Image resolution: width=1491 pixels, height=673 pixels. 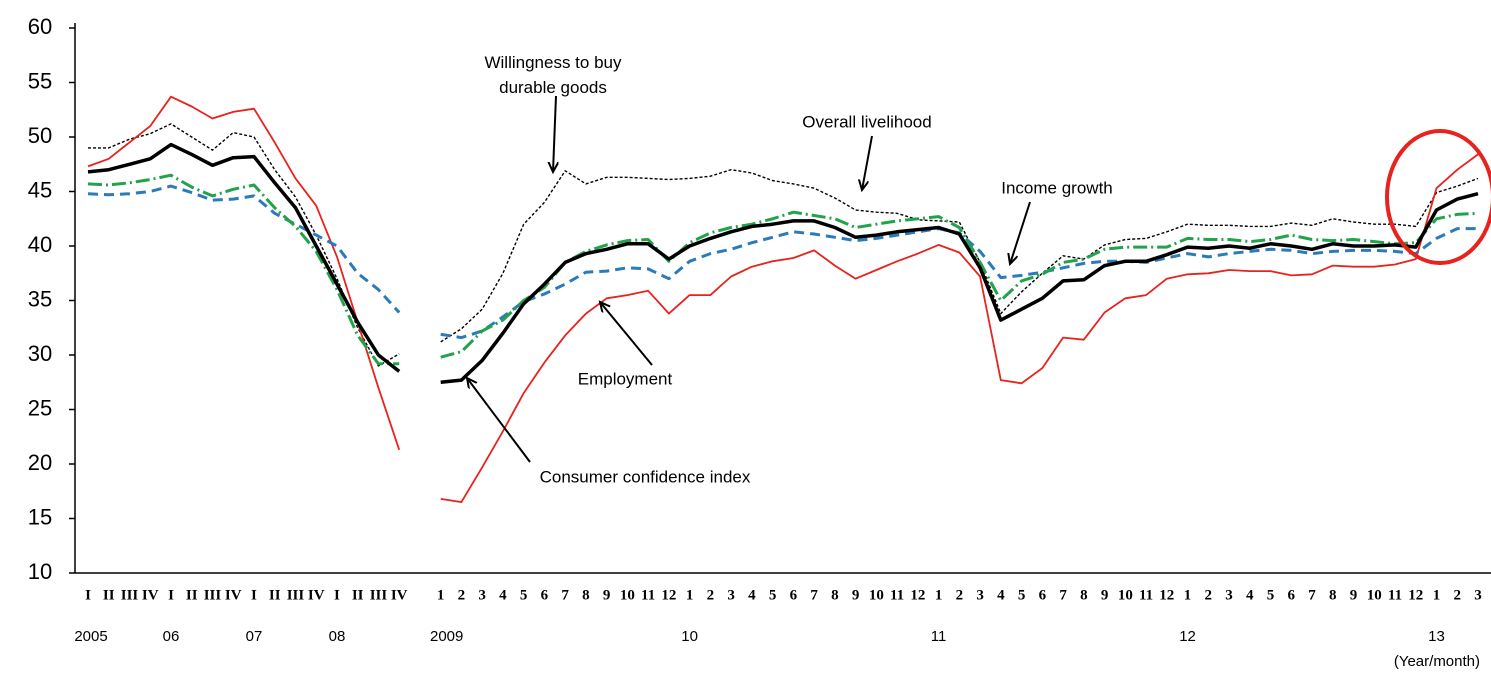 I want to click on y-tick-label: 25, so click(x=40, y=407).